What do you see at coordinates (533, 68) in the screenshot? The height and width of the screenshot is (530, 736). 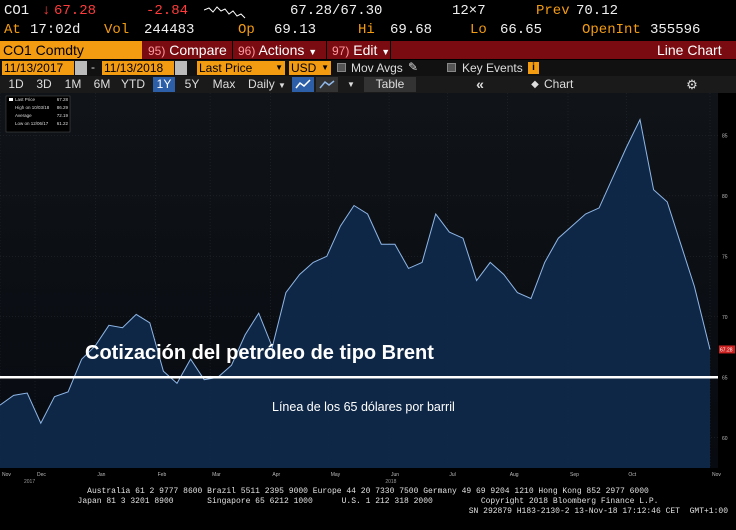 I see `info-icon: i` at bounding box center [533, 68].